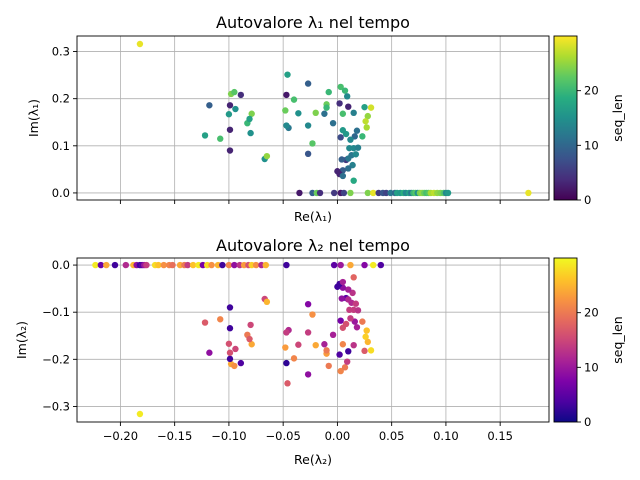 This screenshot has height=480, width=640. What do you see at coordinates (313, 22) in the screenshot?
I see `chart-title: Autovalore λ₁ nel tempo` at bounding box center [313, 22].